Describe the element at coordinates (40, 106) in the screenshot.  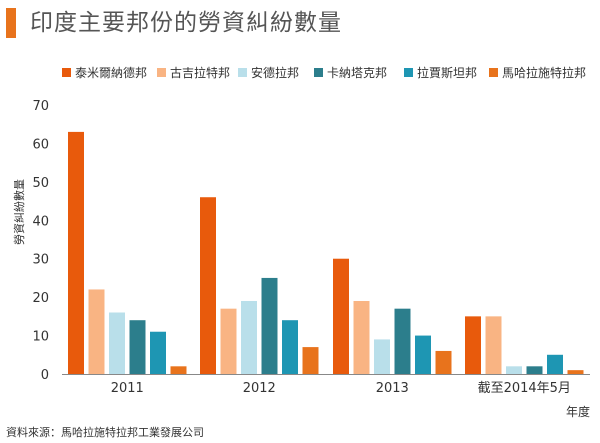
I see `y-tick-label: 70` at that location.